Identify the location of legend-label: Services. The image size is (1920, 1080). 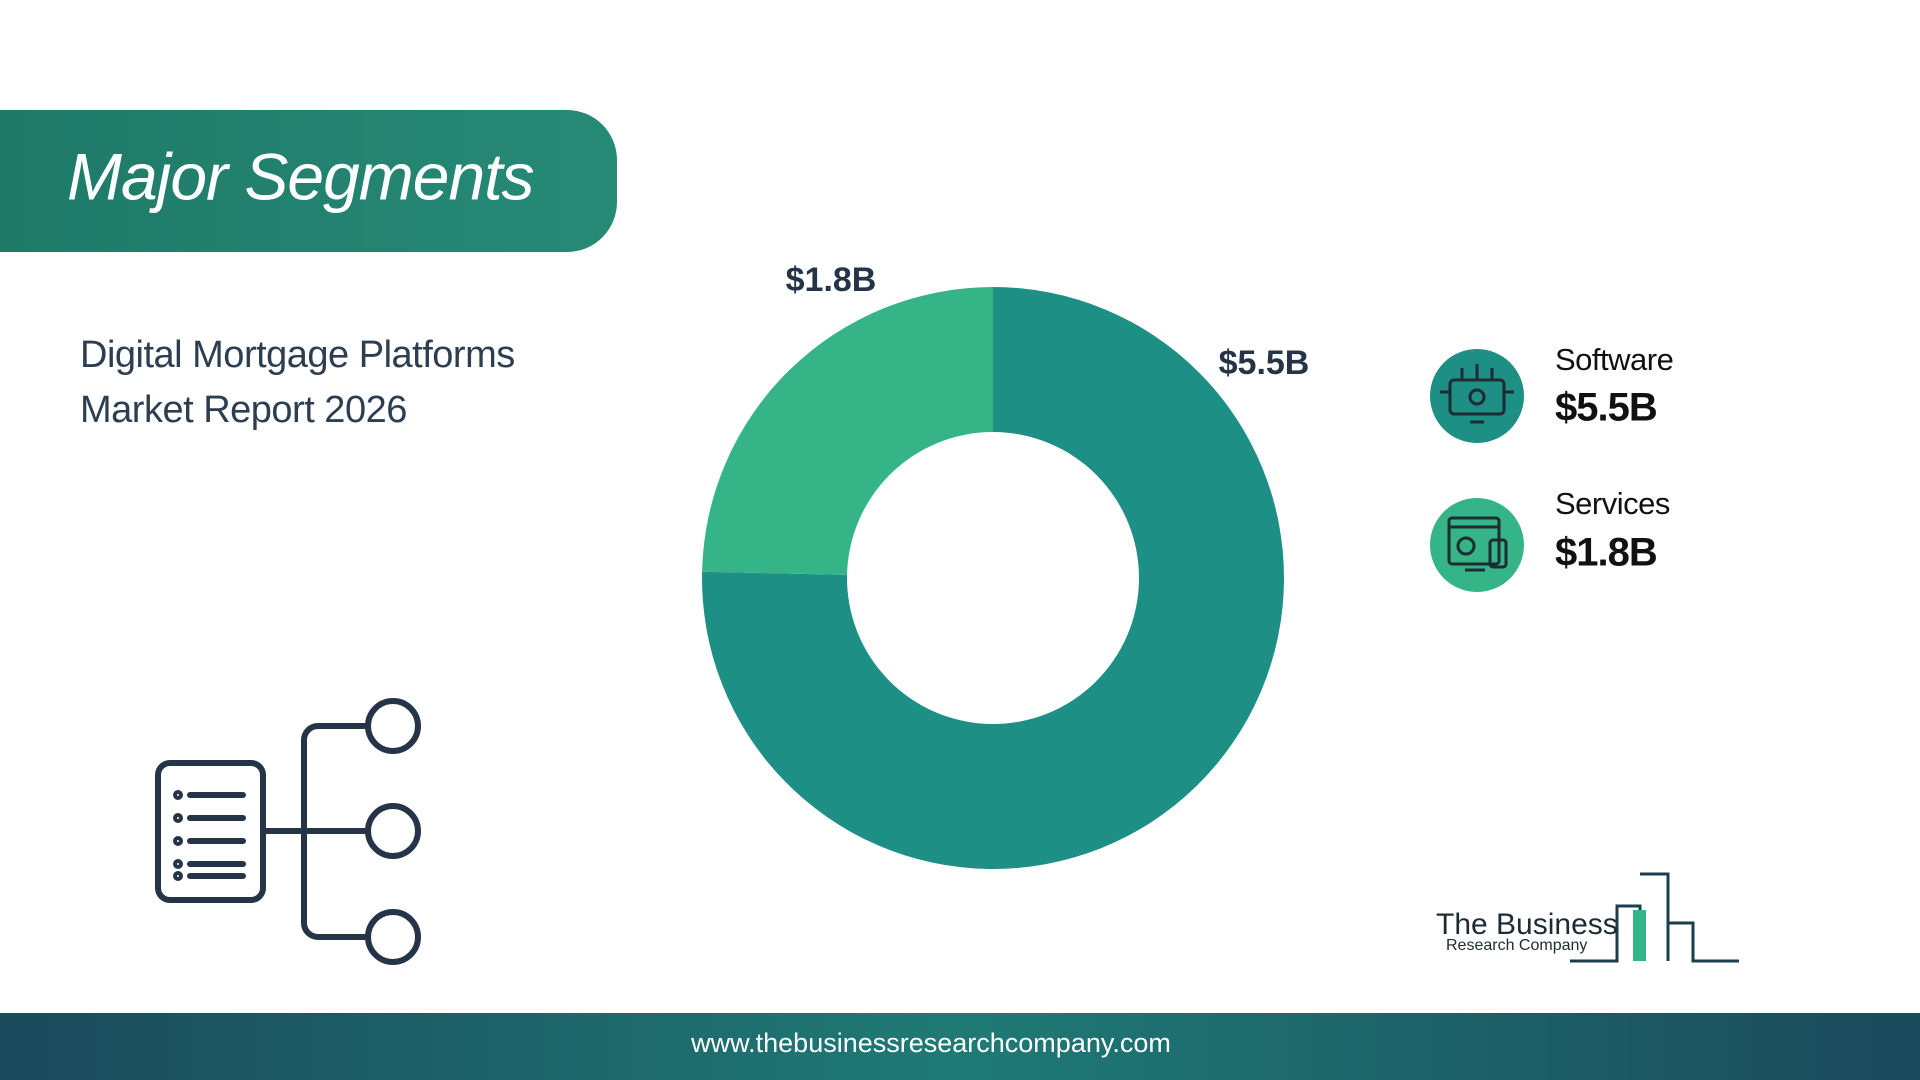
(1612, 503).